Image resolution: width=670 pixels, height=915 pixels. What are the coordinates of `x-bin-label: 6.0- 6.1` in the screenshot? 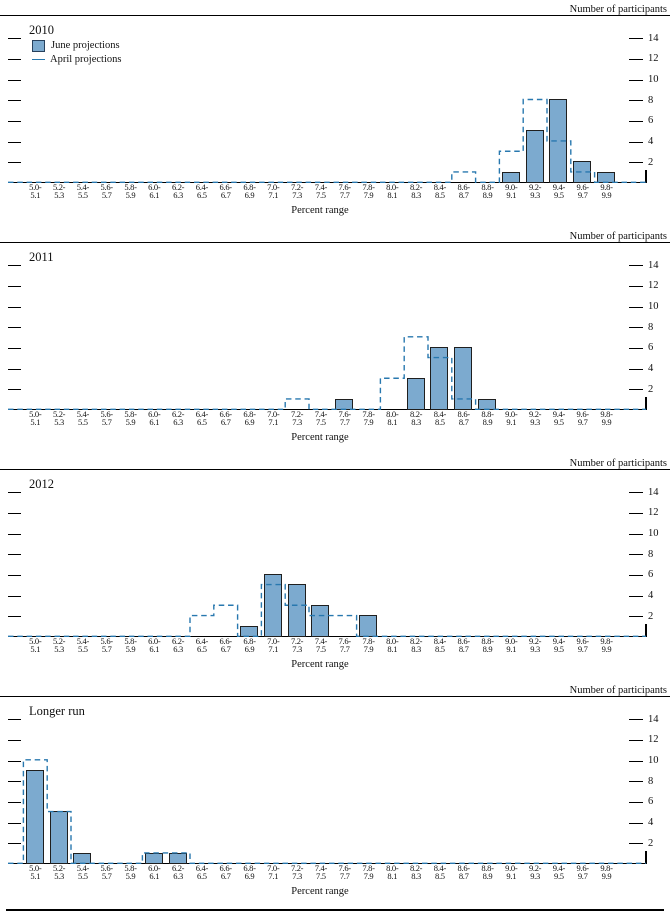 It's located at (154, 872).